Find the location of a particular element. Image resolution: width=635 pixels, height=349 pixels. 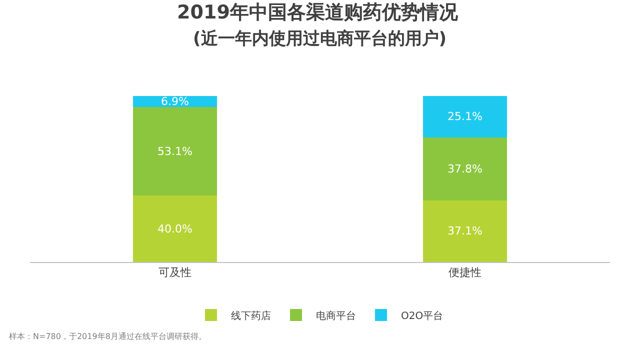

text: 样本：N=780，于2019年8月通过在线平台调研获得。 is located at coordinates (107, 336).